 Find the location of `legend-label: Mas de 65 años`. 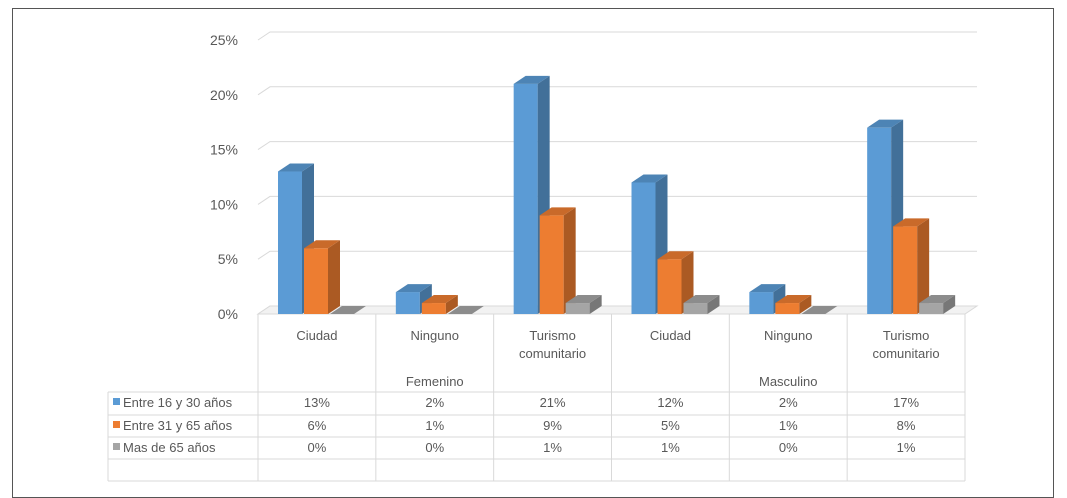

legend-label: Mas de 65 años is located at coordinates (169, 447).